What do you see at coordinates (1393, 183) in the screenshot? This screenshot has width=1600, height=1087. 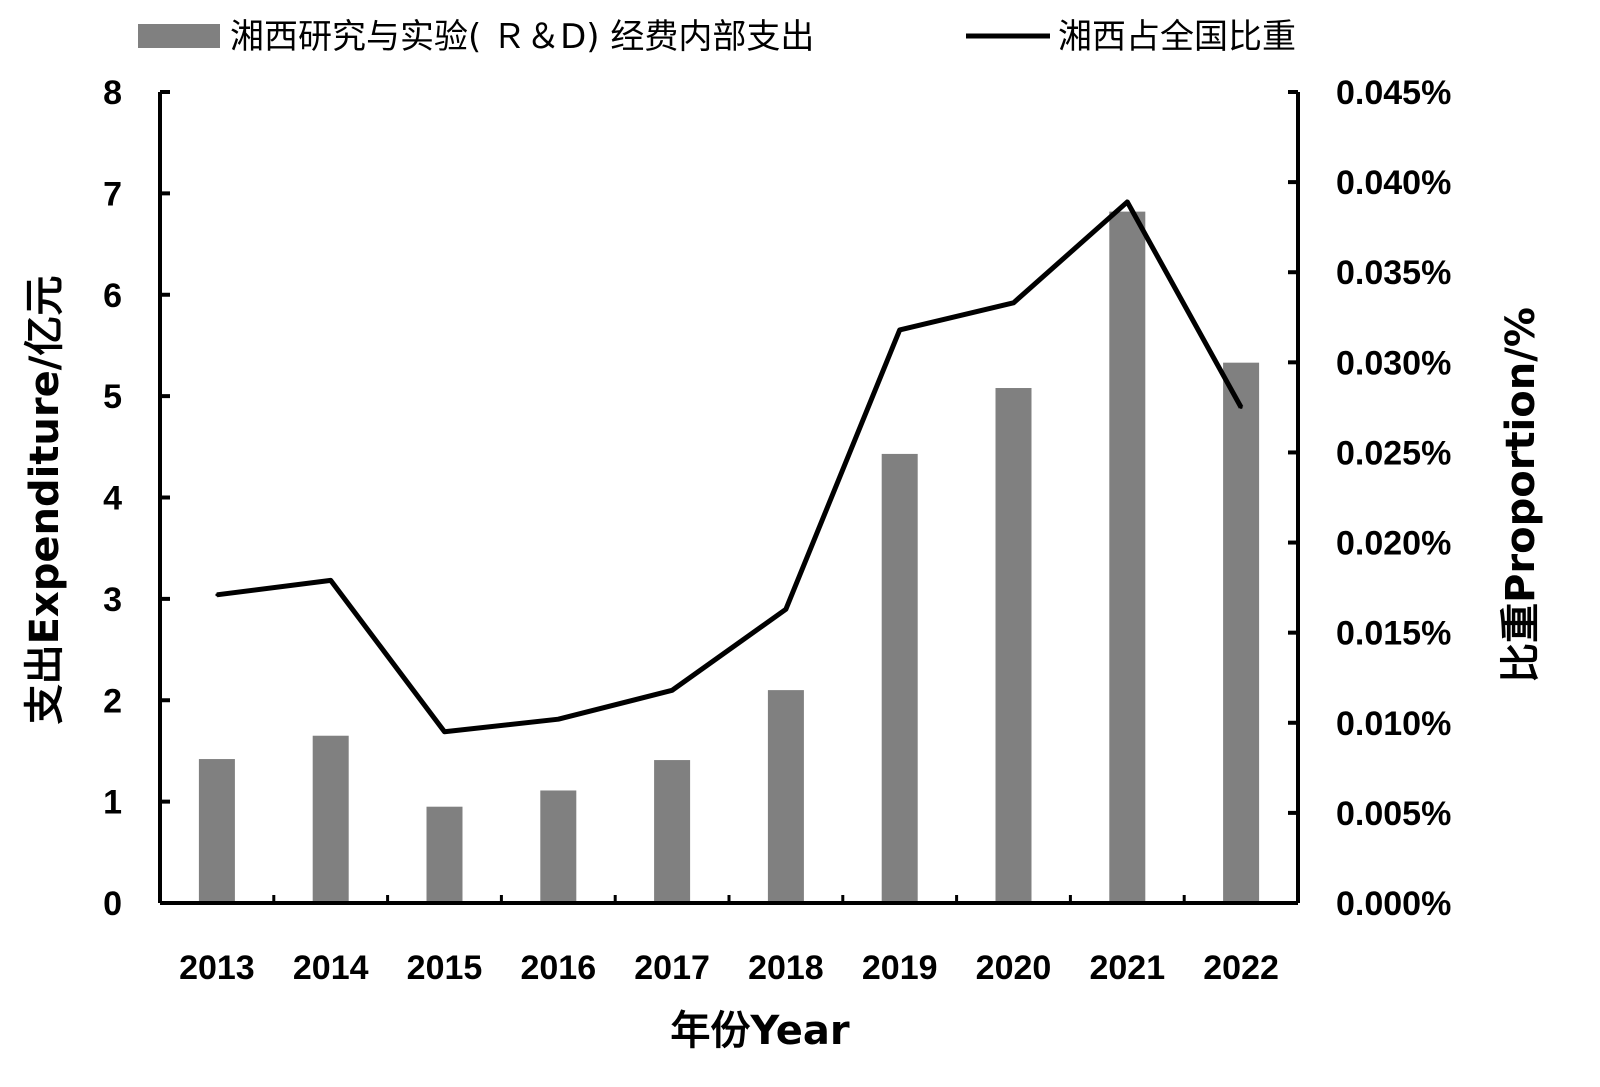 I see `y2-tick-label: 0.040%` at bounding box center [1393, 183].